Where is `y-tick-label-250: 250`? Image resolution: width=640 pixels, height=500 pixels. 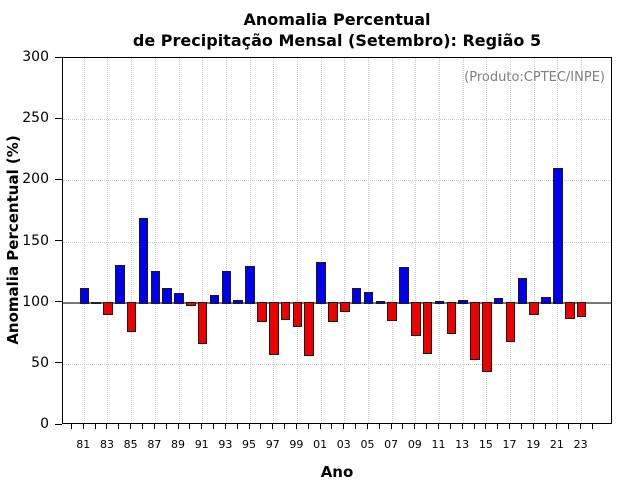 y-tick-label-250: 250 is located at coordinates (35, 118).